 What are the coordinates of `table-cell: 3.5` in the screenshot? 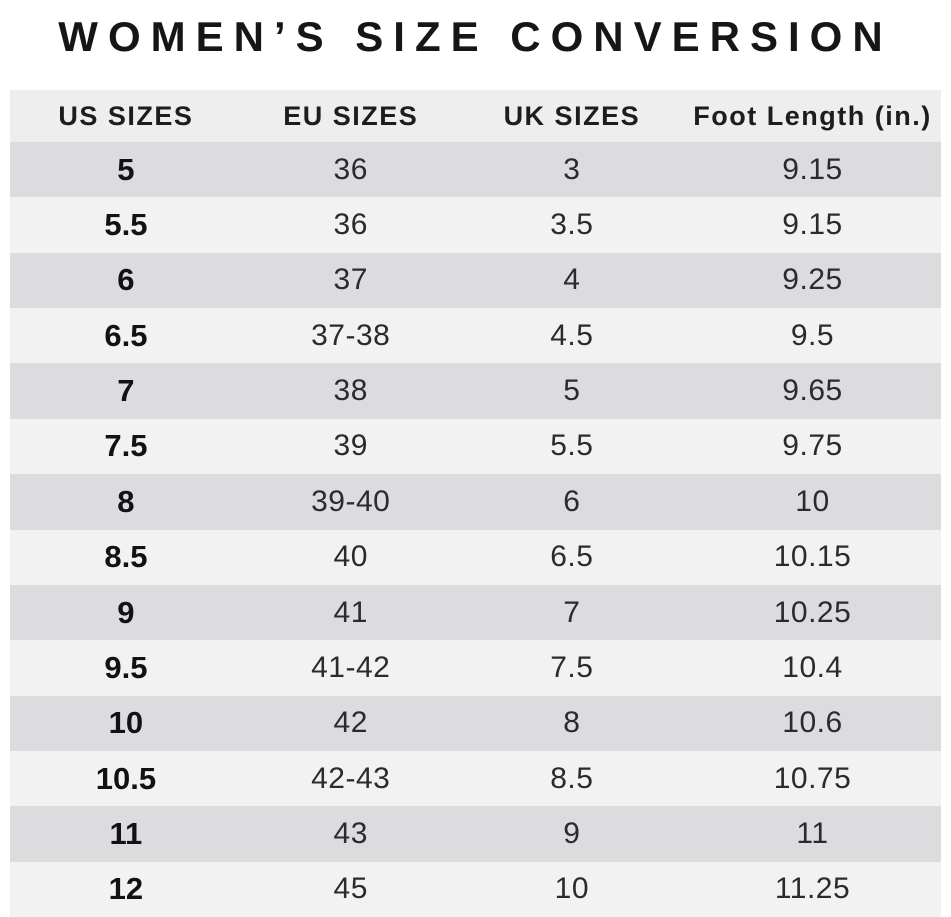 It's located at (572, 225).